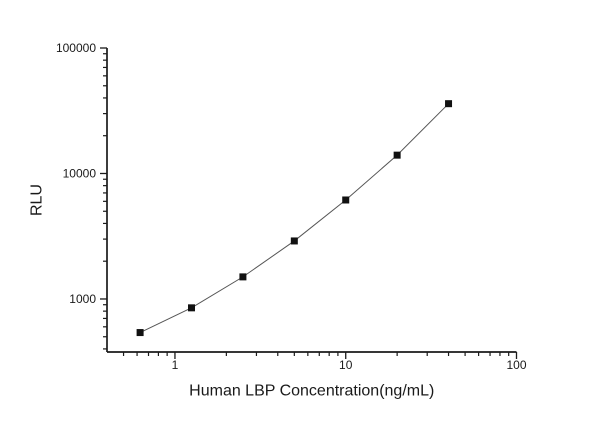 Image resolution: width=600 pixels, height=421 pixels. What do you see at coordinates (76, 48) in the screenshot?
I see `y-tick-label: 100000` at bounding box center [76, 48].